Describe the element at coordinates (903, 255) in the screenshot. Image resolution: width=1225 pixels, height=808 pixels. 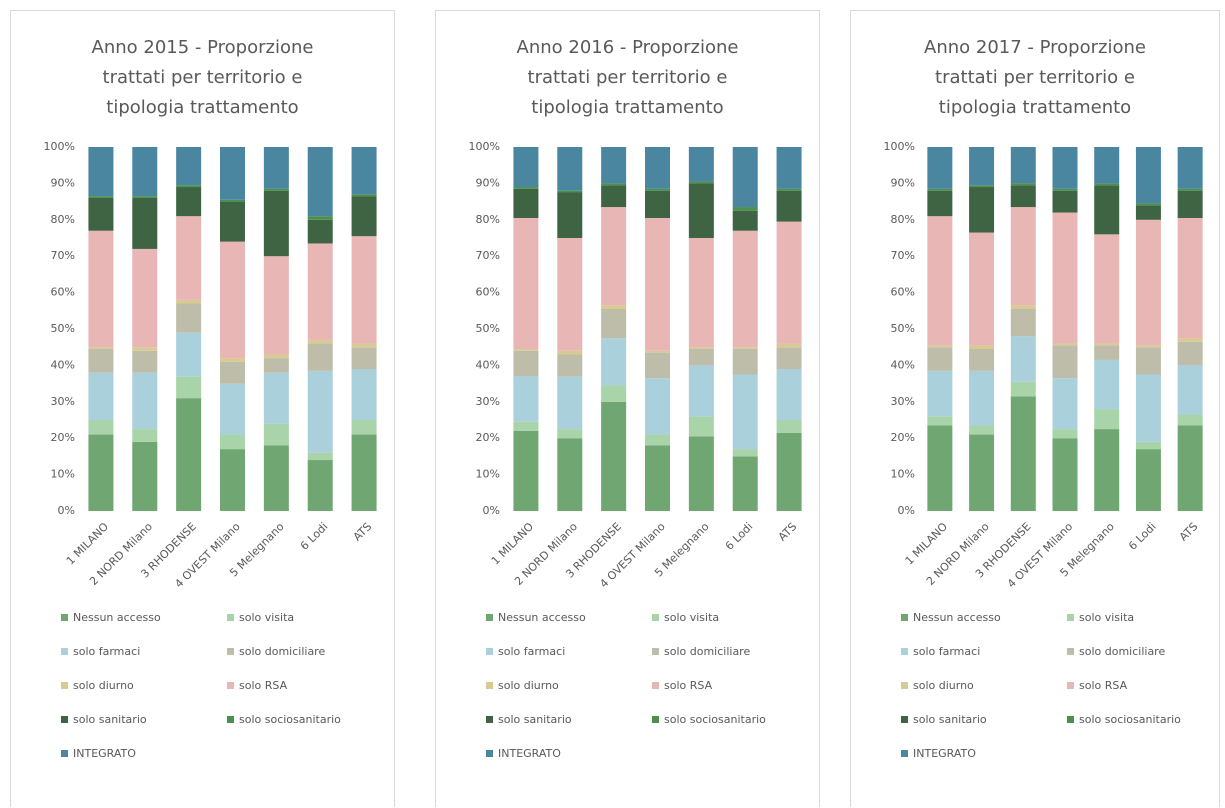
I see `y-tick-label: 70%` at that location.